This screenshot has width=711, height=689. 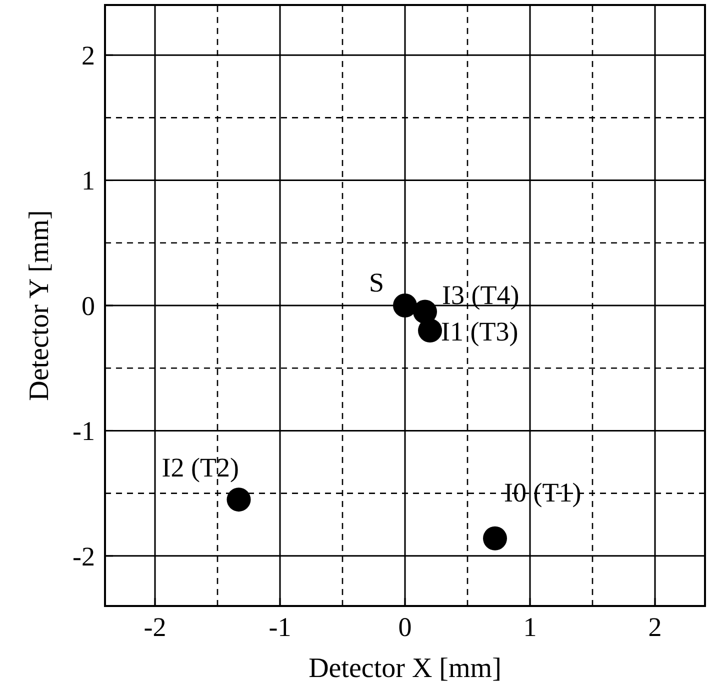 I want to click on y-tick-label: 2, so click(x=88, y=55).